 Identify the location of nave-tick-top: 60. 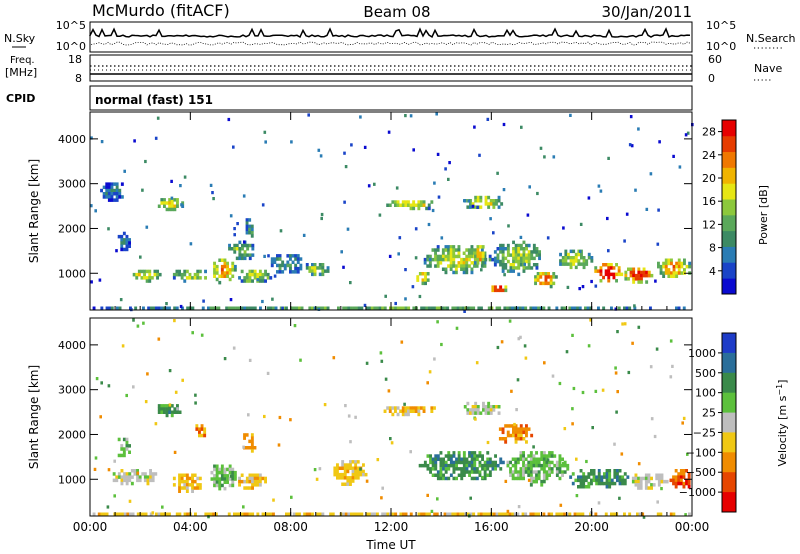
(715, 59).